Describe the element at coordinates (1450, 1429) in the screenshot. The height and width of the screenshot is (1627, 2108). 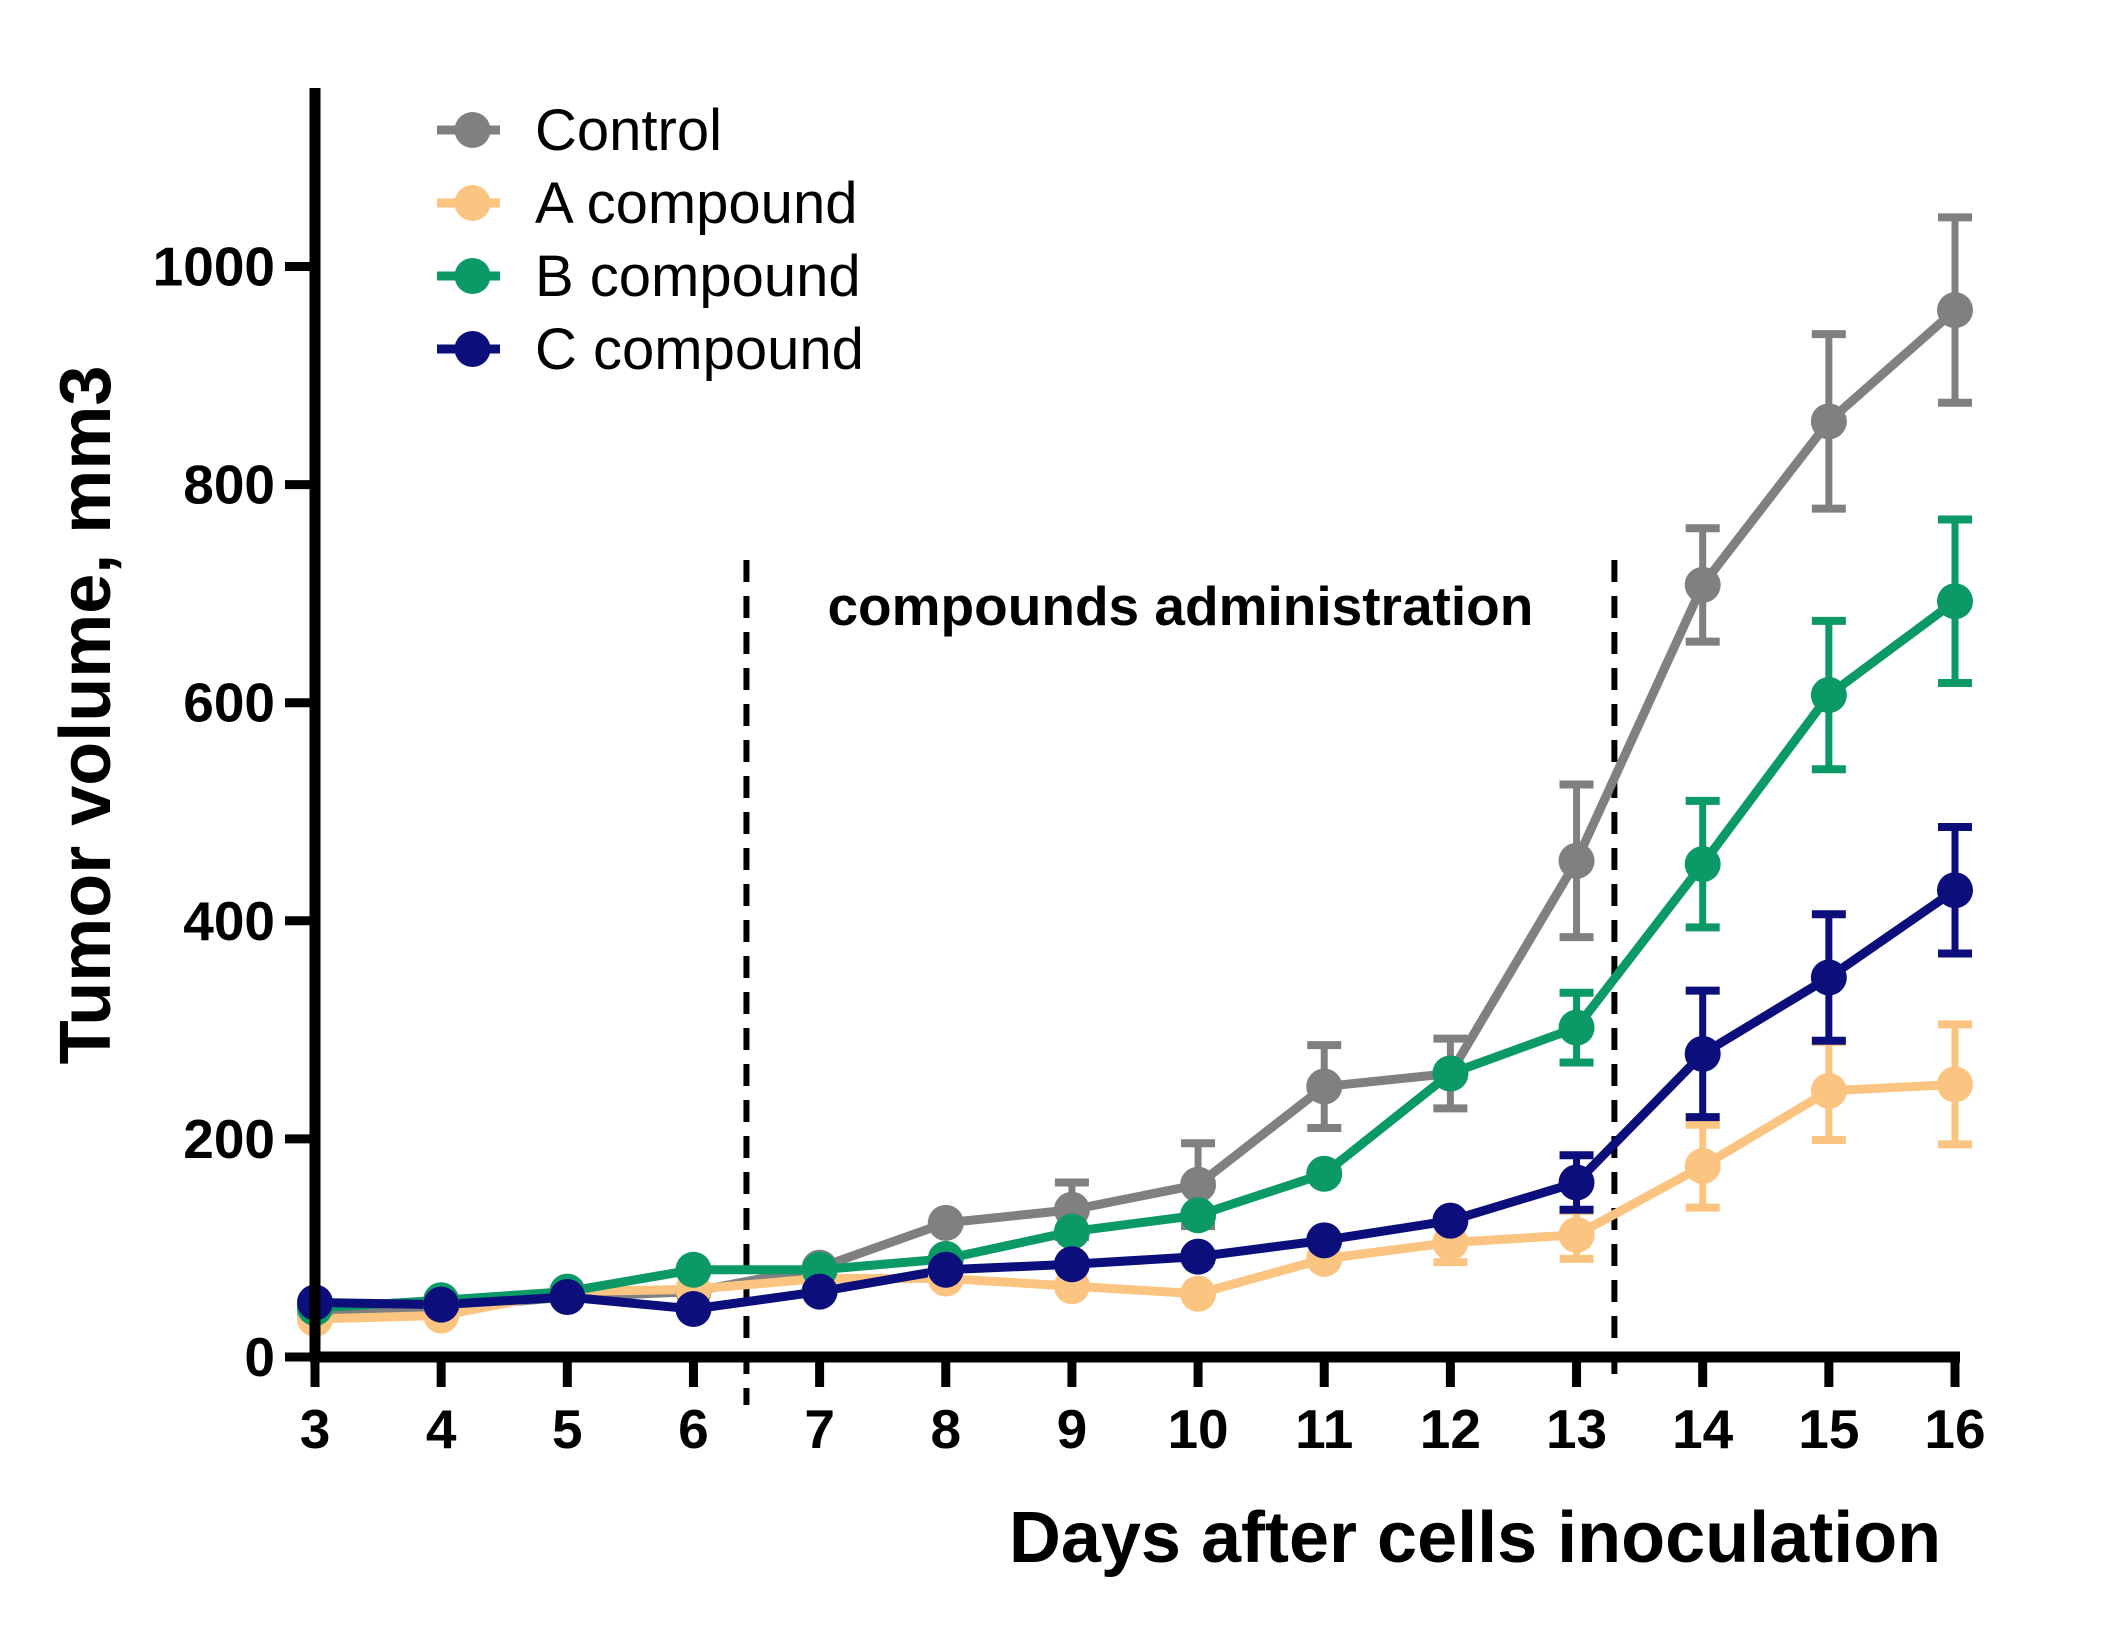
I see `x-tick-label: 12` at that location.